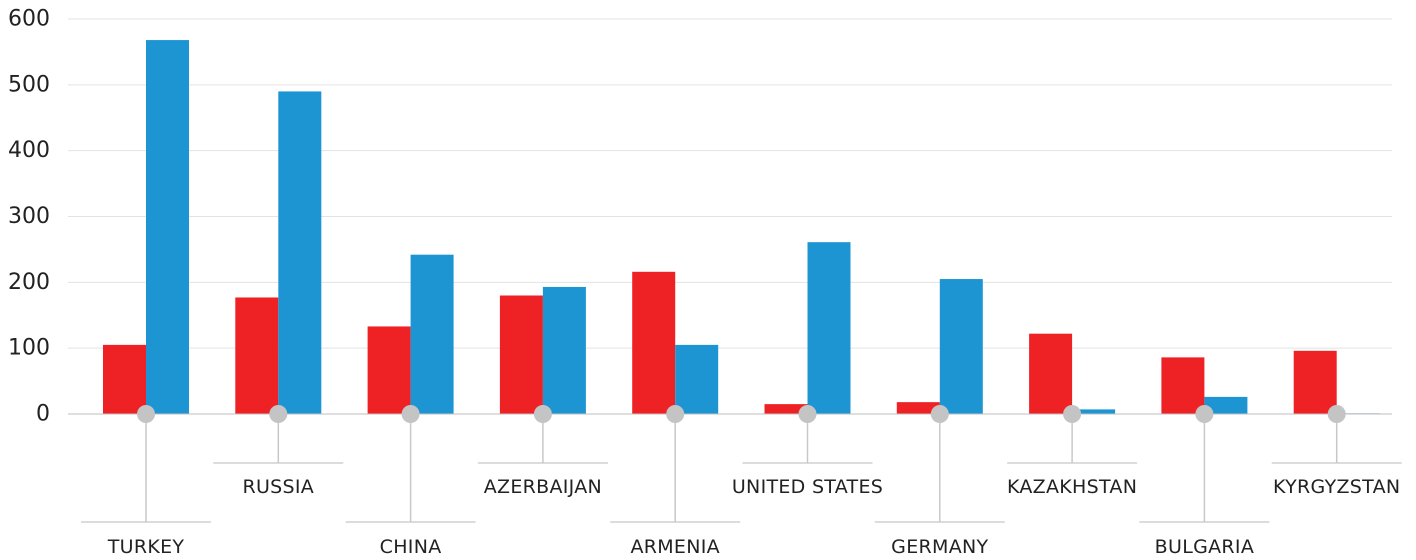 This screenshot has width=1416, height=560. I want to click on category-label: GERMANY, so click(939, 547).